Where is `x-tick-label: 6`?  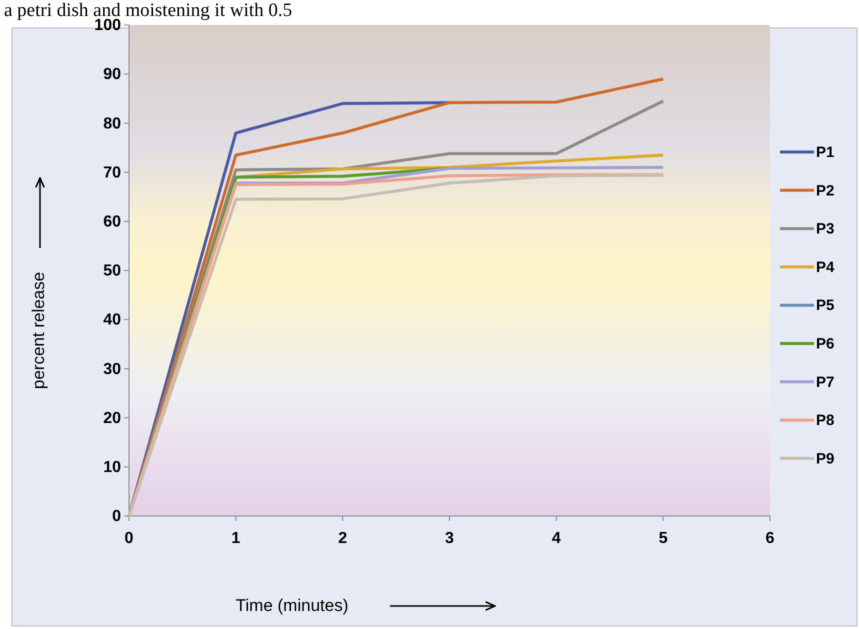 x-tick-label: 6 is located at coordinates (770, 539).